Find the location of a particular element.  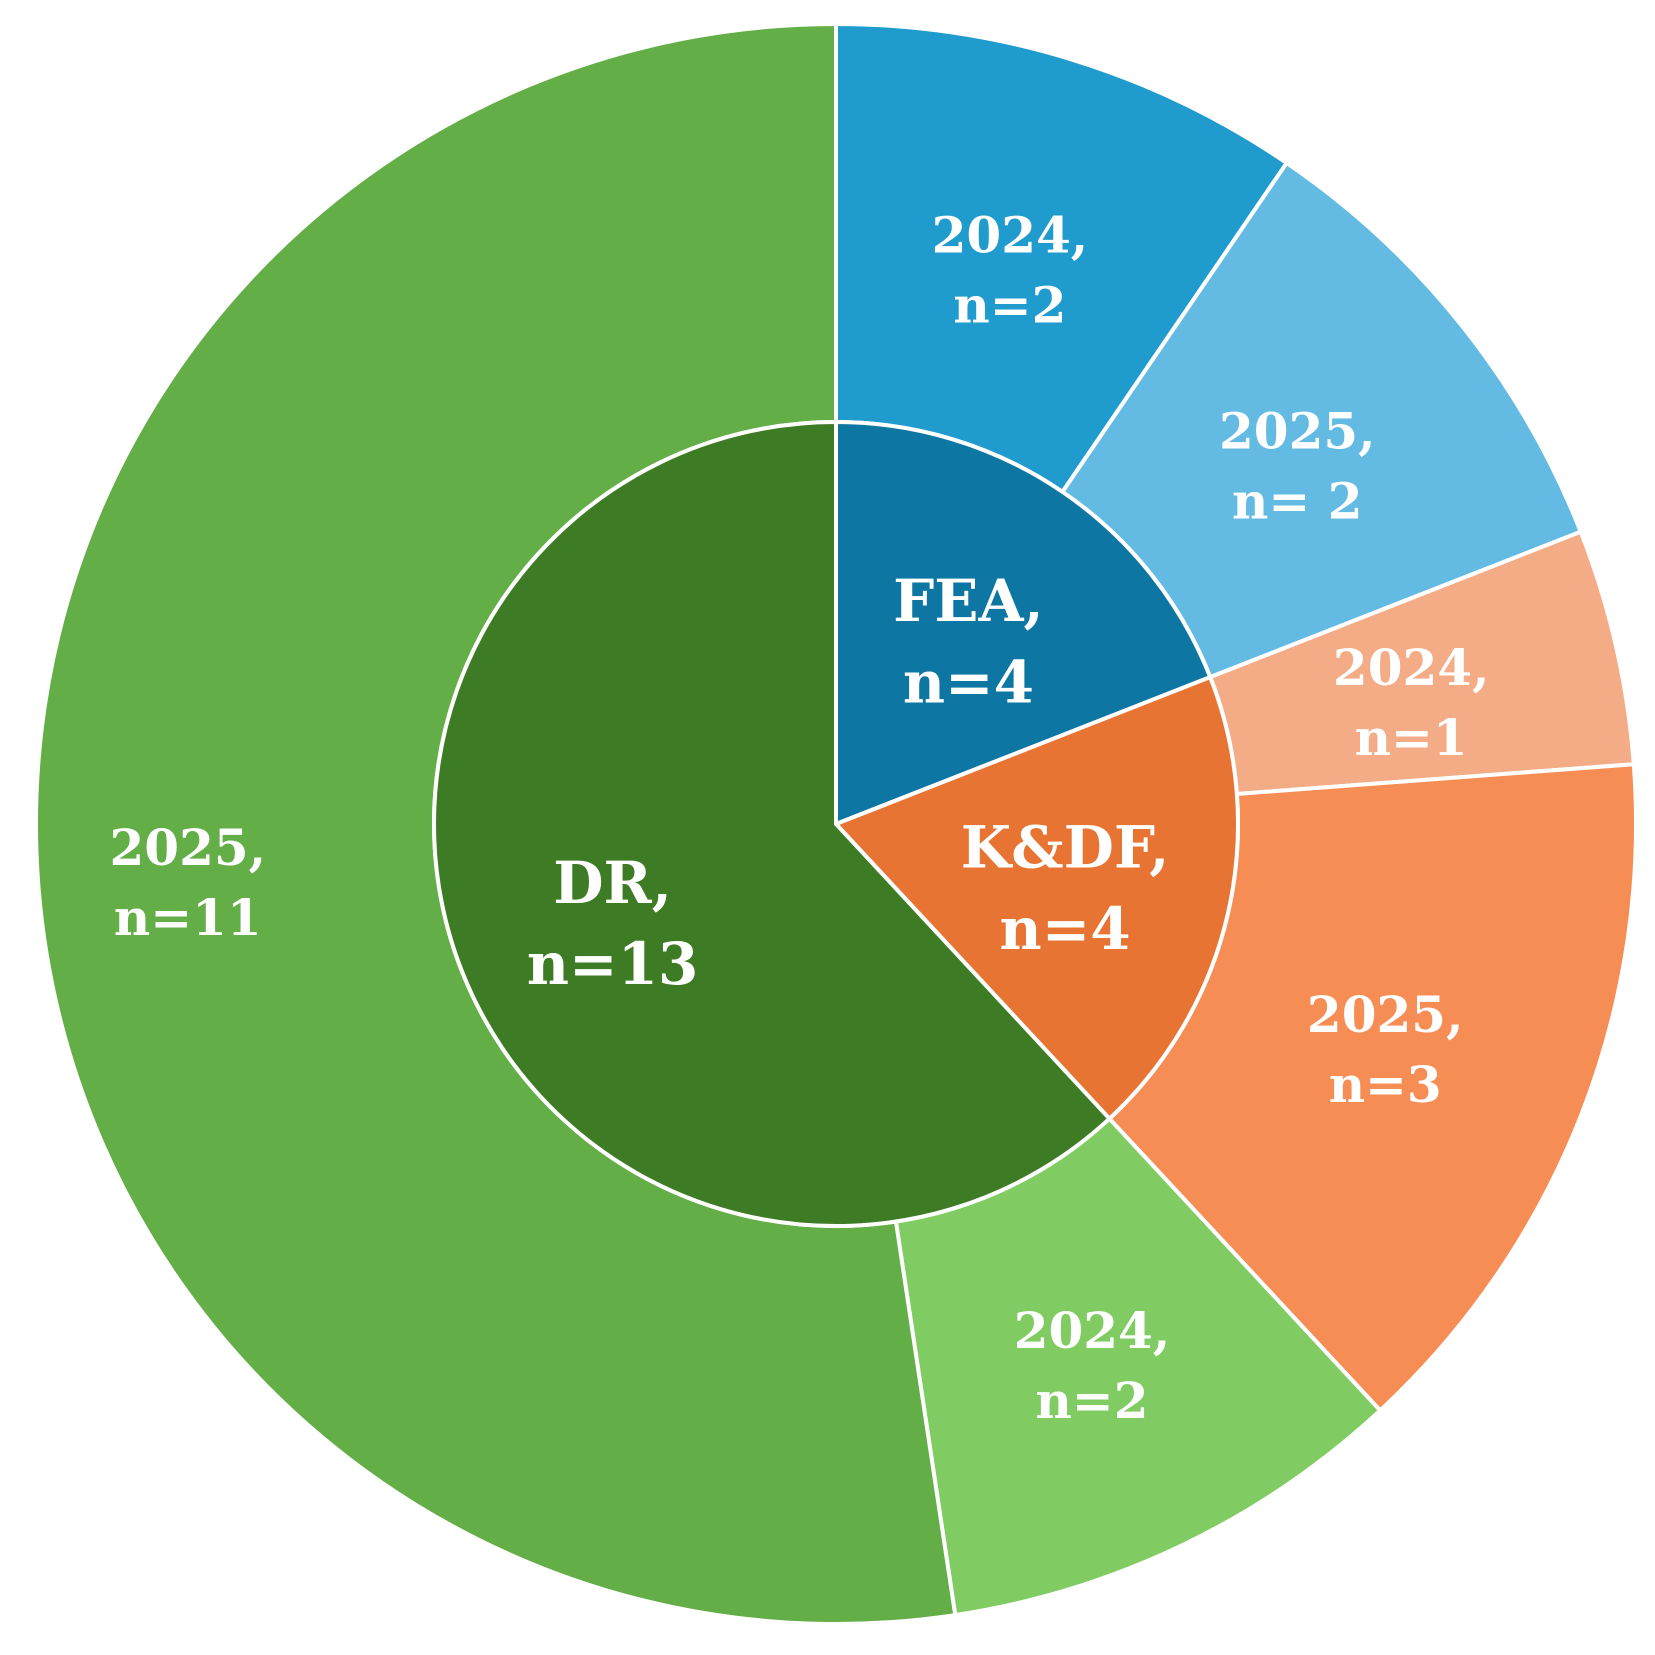

outer-label-1: 2025, n= 2 is located at coordinates (1297, 466).